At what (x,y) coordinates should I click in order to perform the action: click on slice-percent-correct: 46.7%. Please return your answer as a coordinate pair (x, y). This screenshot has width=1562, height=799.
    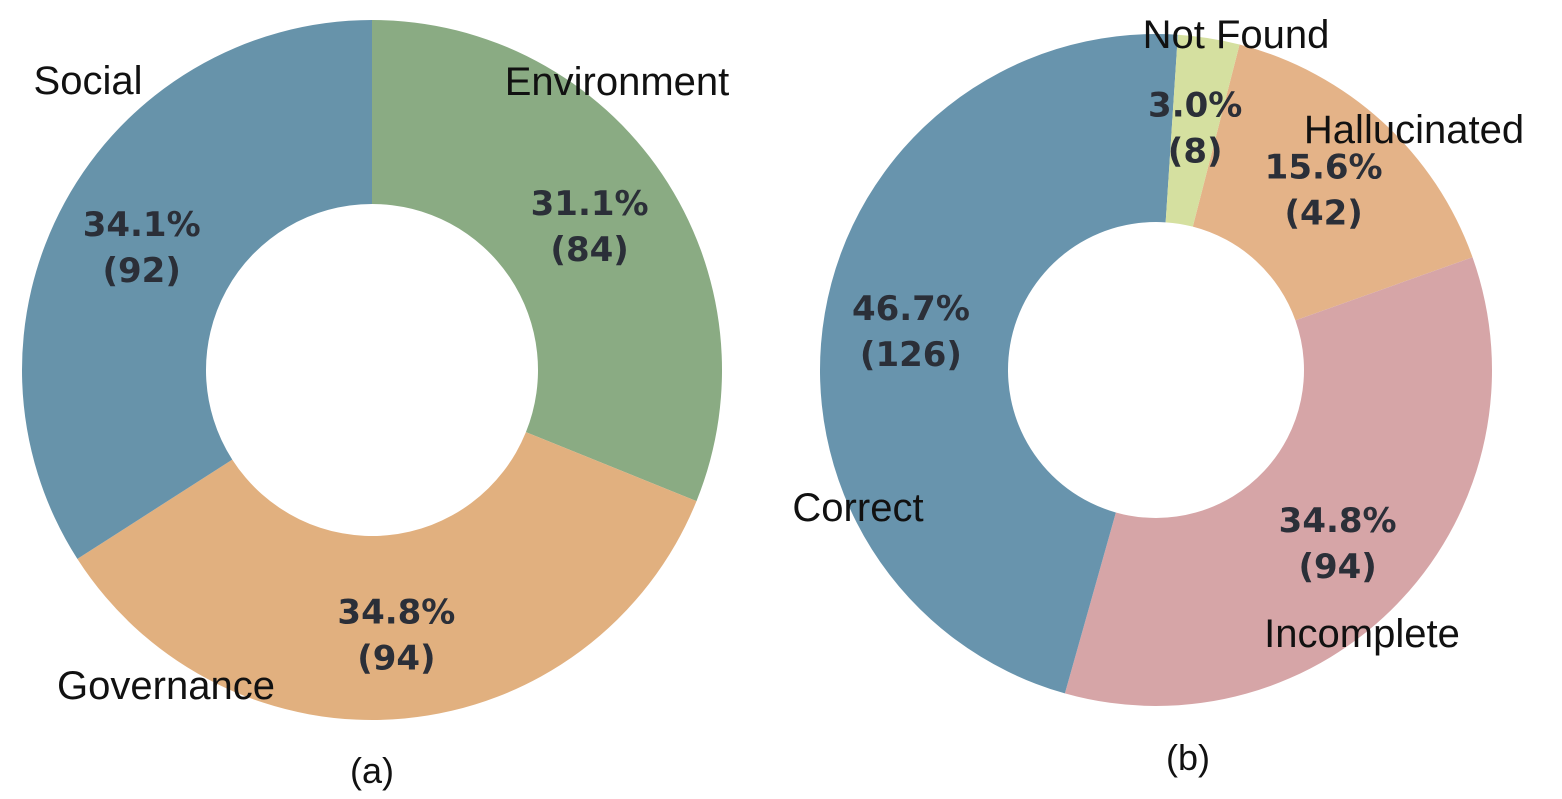
    Looking at the image, I should click on (911, 309).